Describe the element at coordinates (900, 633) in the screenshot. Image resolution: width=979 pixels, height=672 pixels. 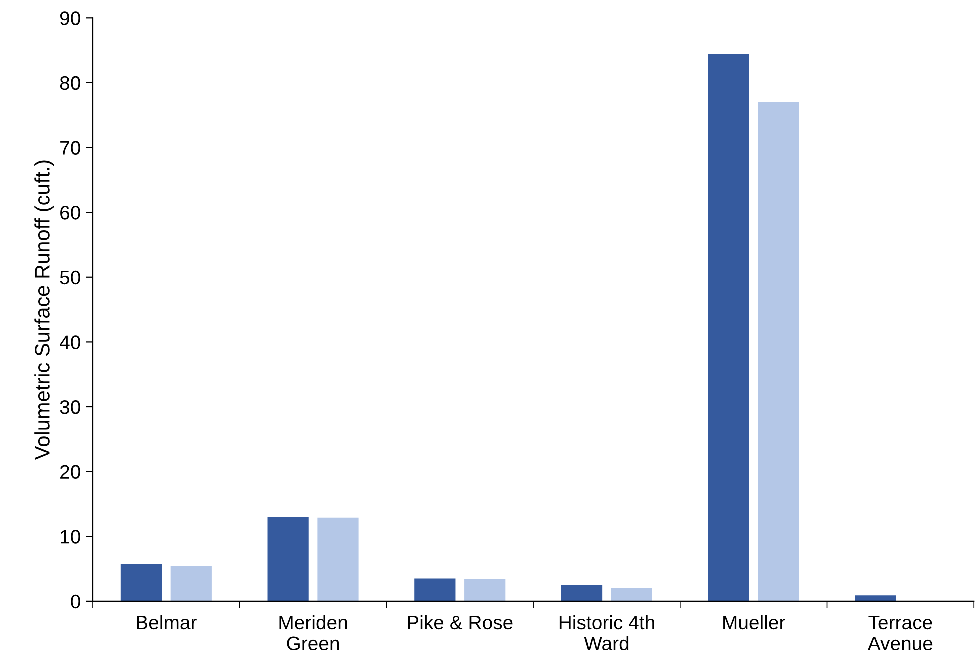
I see `x-tick-label: Terrace Avenue` at that location.